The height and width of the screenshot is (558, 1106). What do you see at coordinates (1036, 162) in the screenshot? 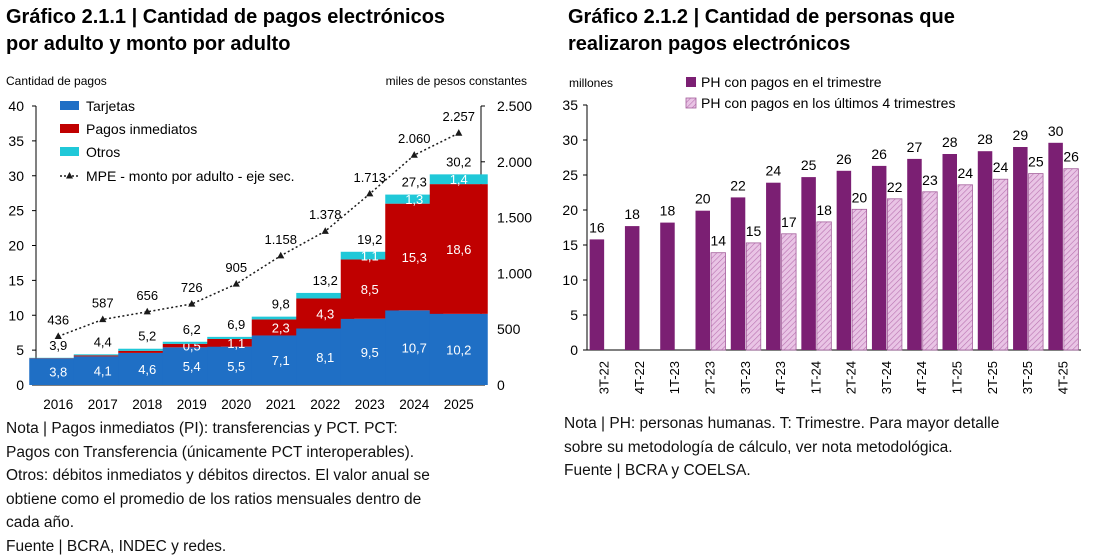
I see `bar-data-label: 25` at bounding box center [1036, 162].